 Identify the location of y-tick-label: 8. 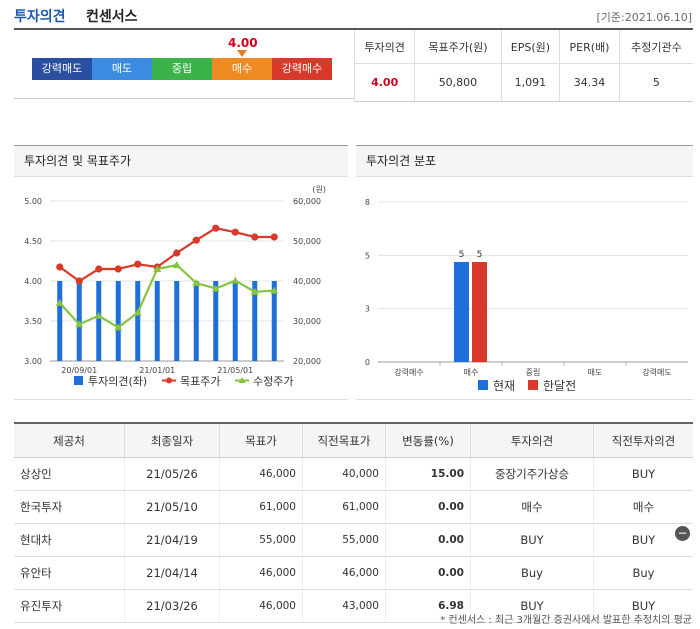
(367, 202).